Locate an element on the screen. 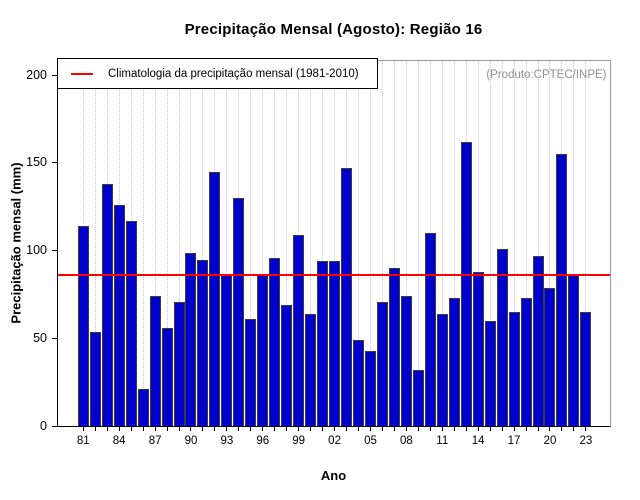 The height and width of the screenshot is (500, 640). x-tick-label-1987: 87 is located at coordinates (155, 441).